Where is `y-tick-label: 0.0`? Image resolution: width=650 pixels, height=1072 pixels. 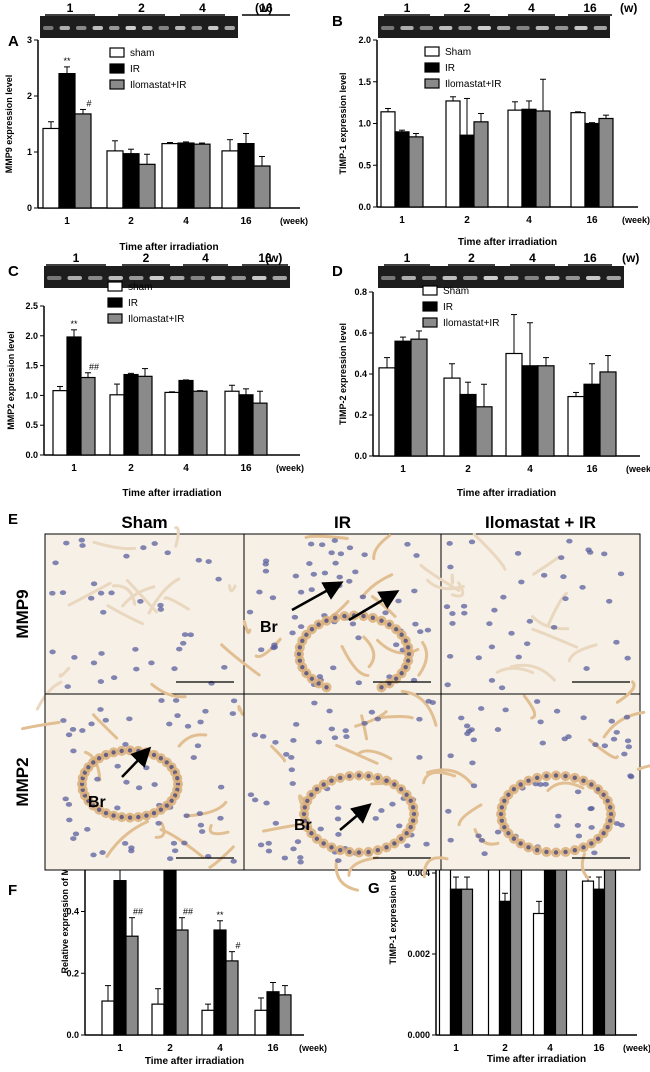
y-tick-label: 0.0 is located at coordinates (72, 1035).